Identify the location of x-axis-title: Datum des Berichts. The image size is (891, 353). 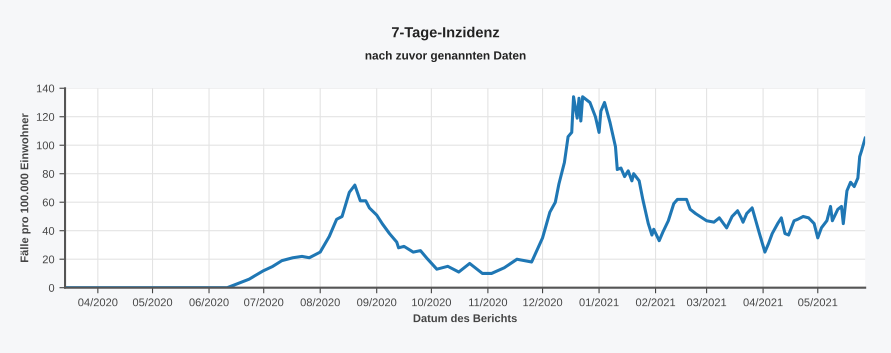
(465, 318).